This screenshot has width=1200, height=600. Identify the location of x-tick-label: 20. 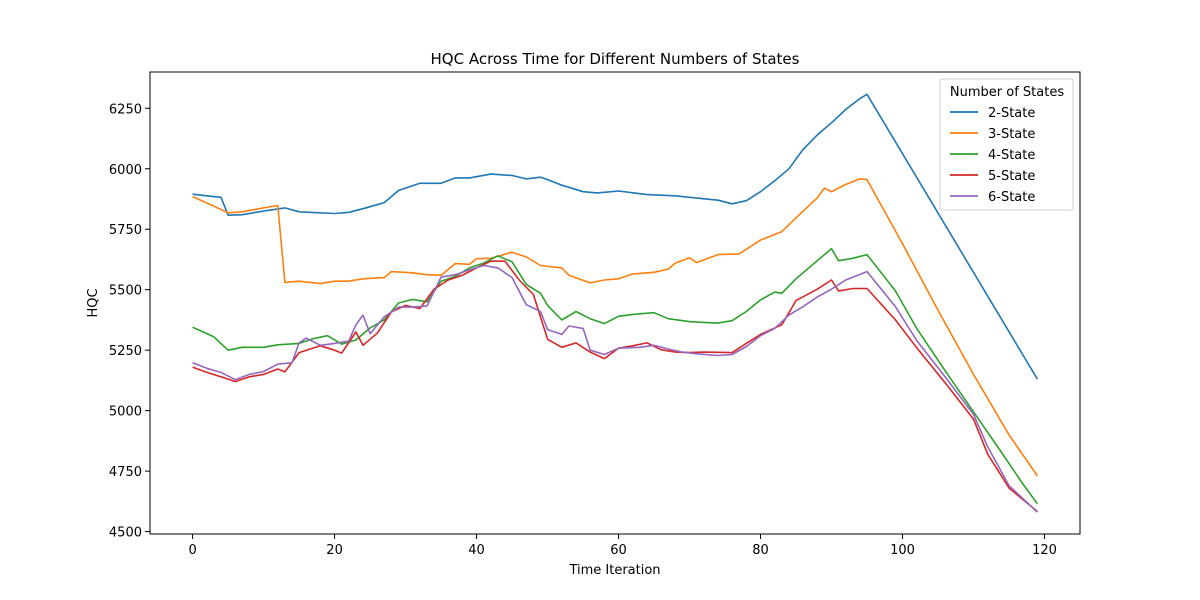
(334, 550).